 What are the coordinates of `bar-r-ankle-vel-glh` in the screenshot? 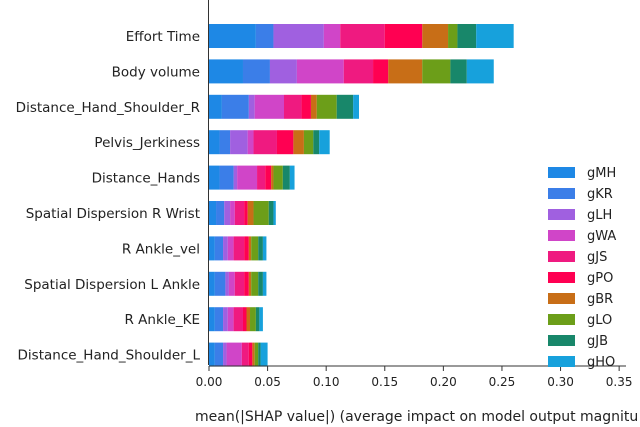 It's located at (225, 248).